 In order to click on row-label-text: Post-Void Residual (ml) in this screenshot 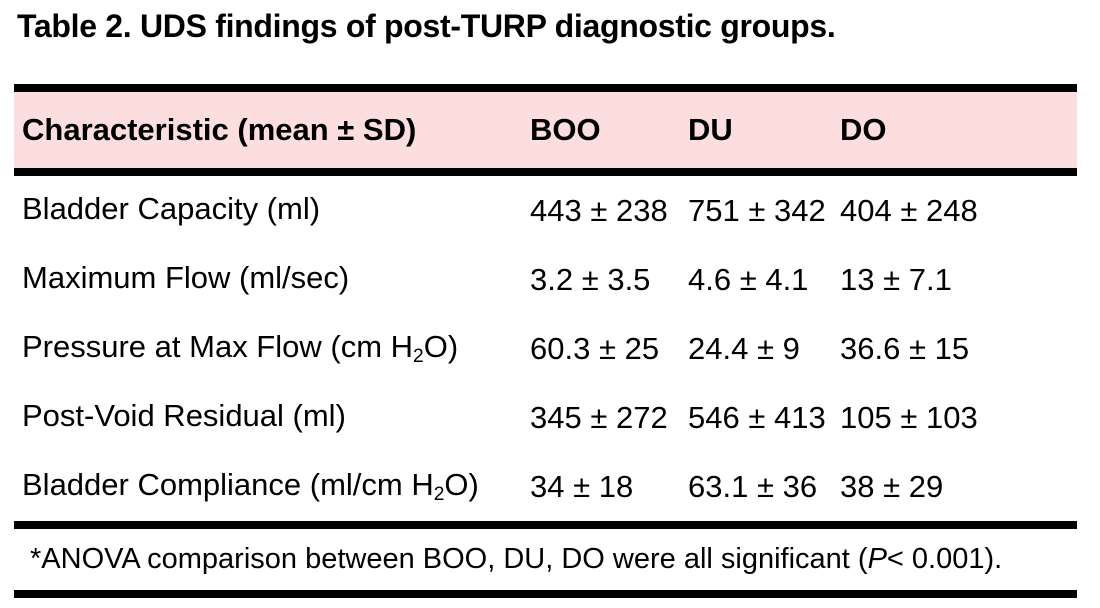, I will do `click(184, 416)`.